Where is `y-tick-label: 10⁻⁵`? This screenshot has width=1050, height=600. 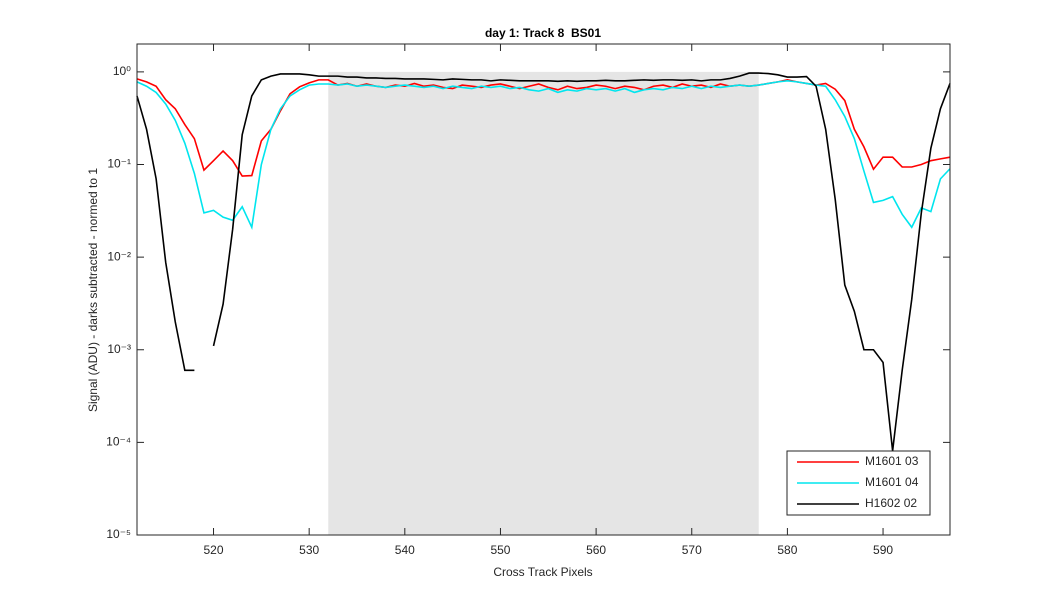
y-tick-label: 10⁻⁵ is located at coordinates (118, 534).